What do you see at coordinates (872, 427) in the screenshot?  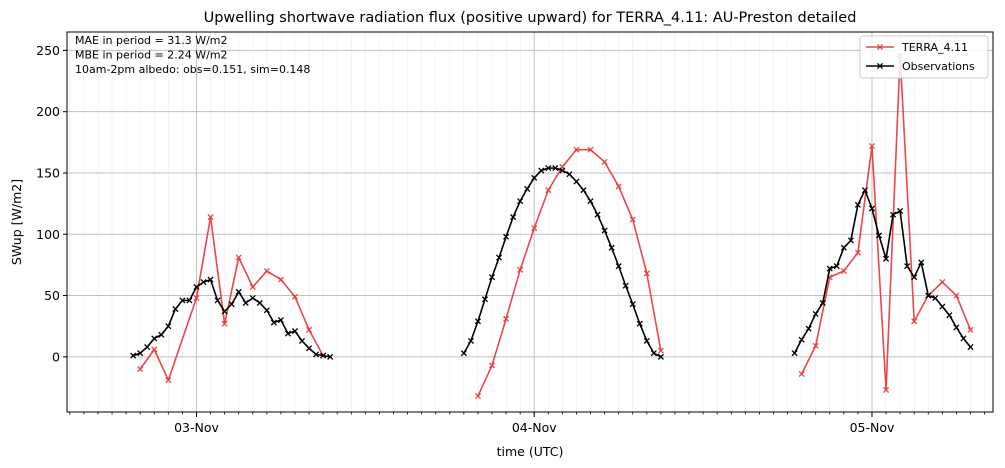 I see `x-tick-label: 05-Nov` at bounding box center [872, 427].